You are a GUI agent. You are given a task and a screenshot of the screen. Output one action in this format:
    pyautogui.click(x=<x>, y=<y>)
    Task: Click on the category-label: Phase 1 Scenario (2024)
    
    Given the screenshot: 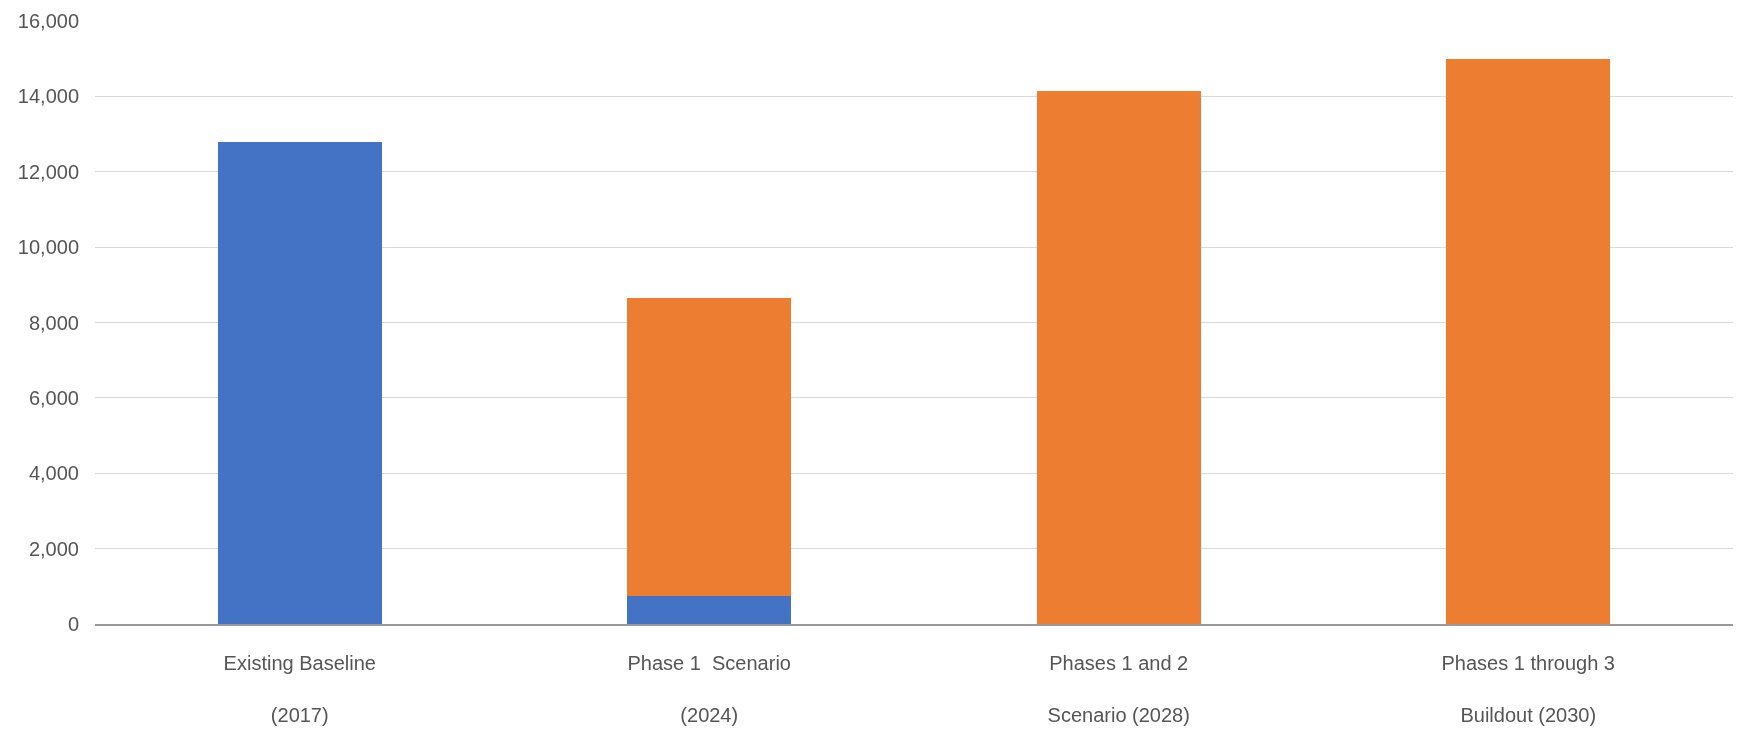 What is the action you would take?
    pyautogui.click(x=709, y=689)
    